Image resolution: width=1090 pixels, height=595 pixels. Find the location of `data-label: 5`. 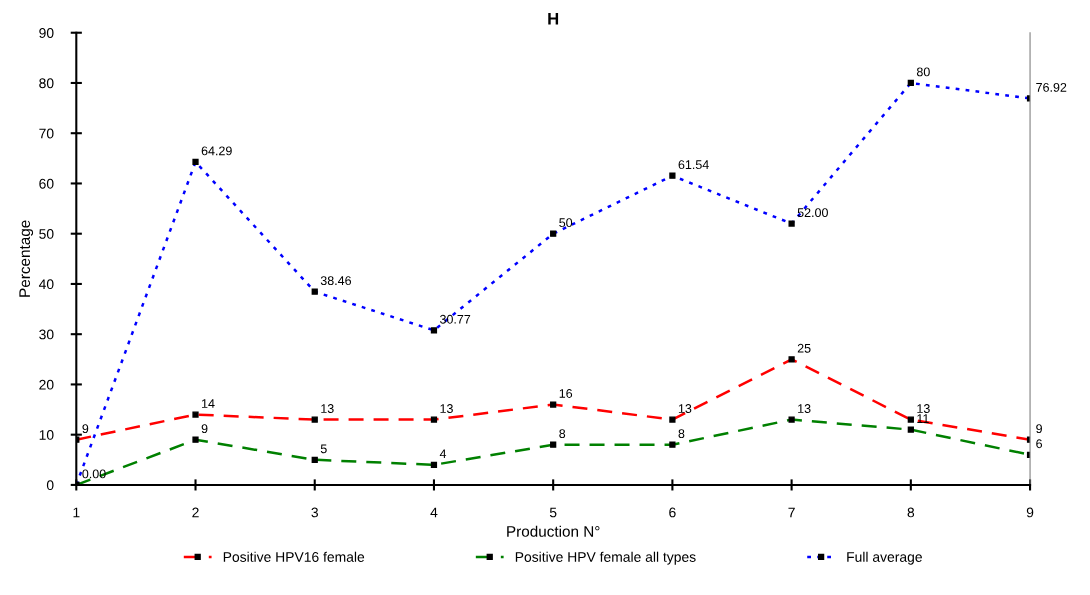

data-label: 5 is located at coordinates (323, 449).